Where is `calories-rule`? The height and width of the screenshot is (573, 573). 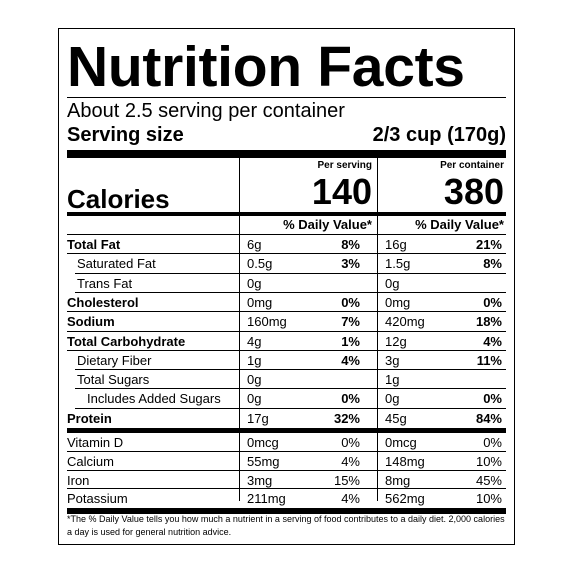
calories-rule is located at coordinates (286, 214).